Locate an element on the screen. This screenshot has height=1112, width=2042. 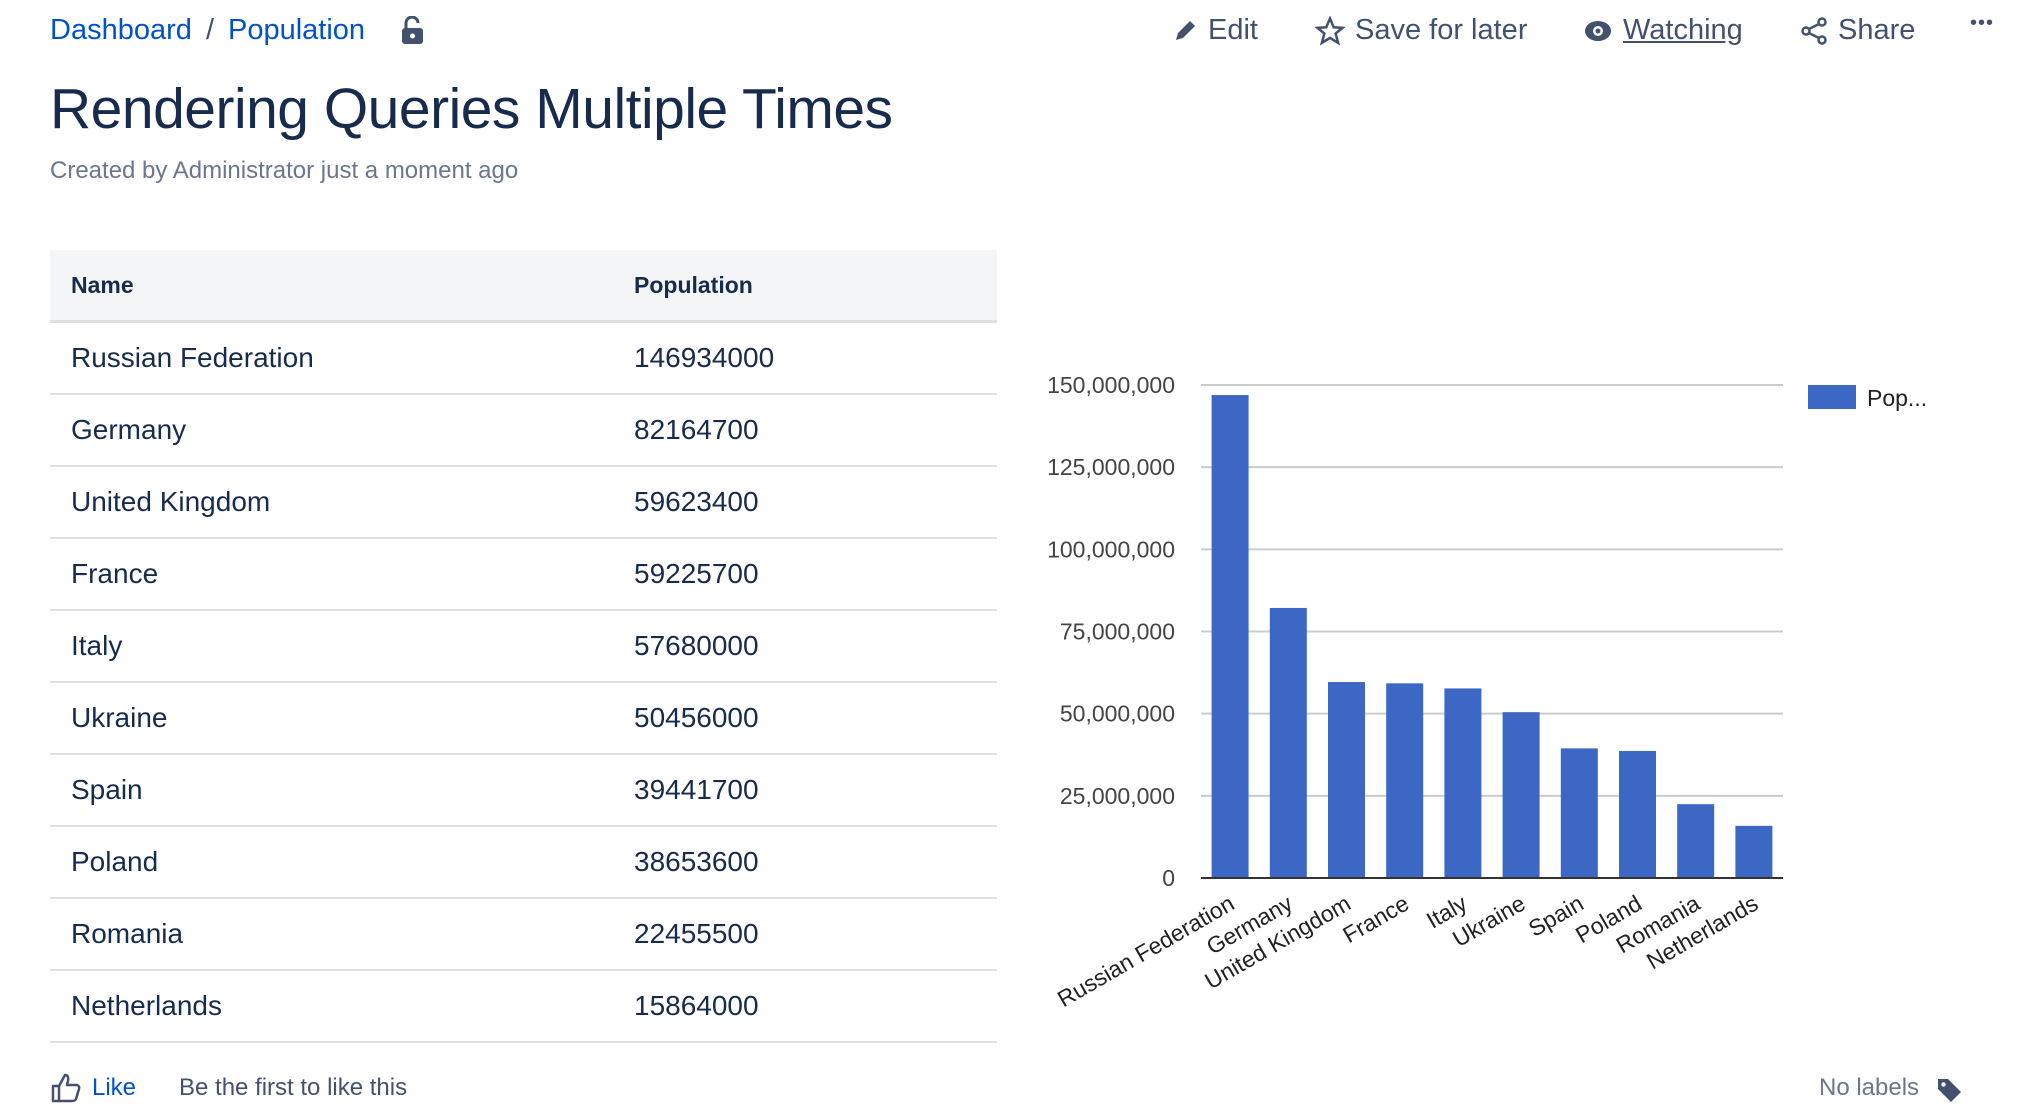
population-cell: 59225700 is located at coordinates (805, 574).